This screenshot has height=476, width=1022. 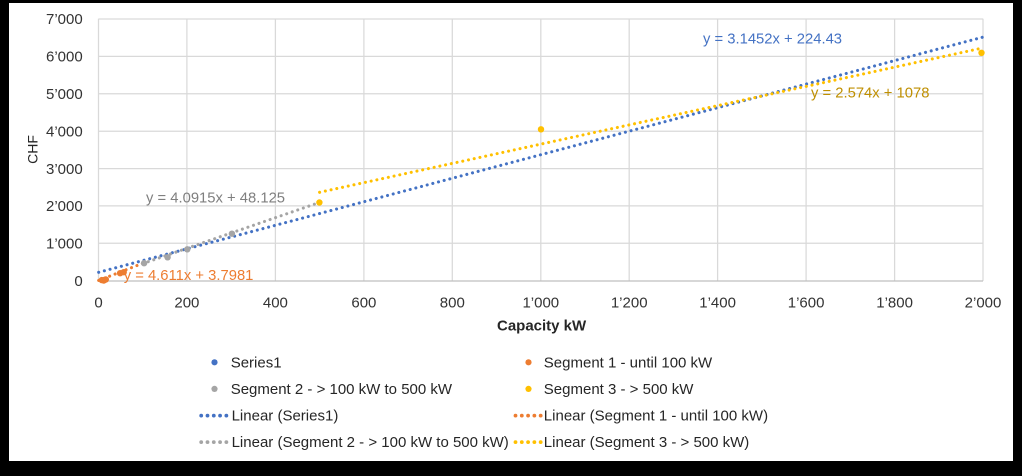 What do you see at coordinates (189, 276) in the screenshot?
I see `svg-text: y = 4.611x + 3.7981` at bounding box center [189, 276].